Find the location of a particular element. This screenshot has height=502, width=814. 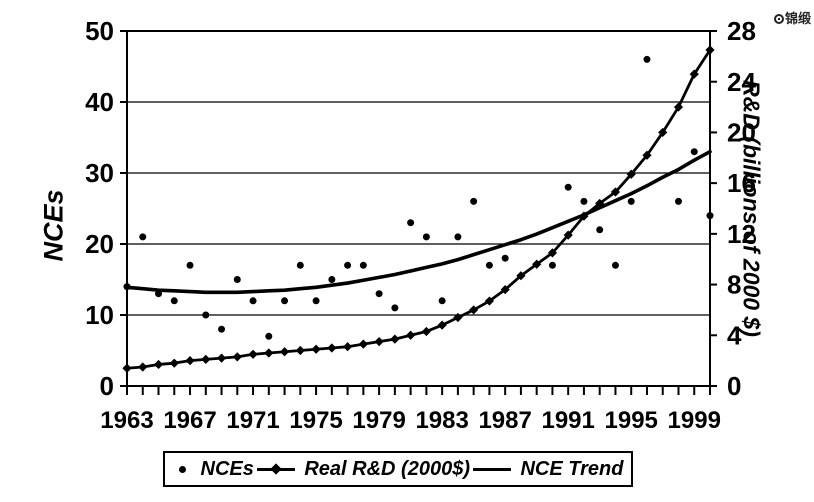

left-axis-tick-label: 50 is located at coordinates (99, 31).